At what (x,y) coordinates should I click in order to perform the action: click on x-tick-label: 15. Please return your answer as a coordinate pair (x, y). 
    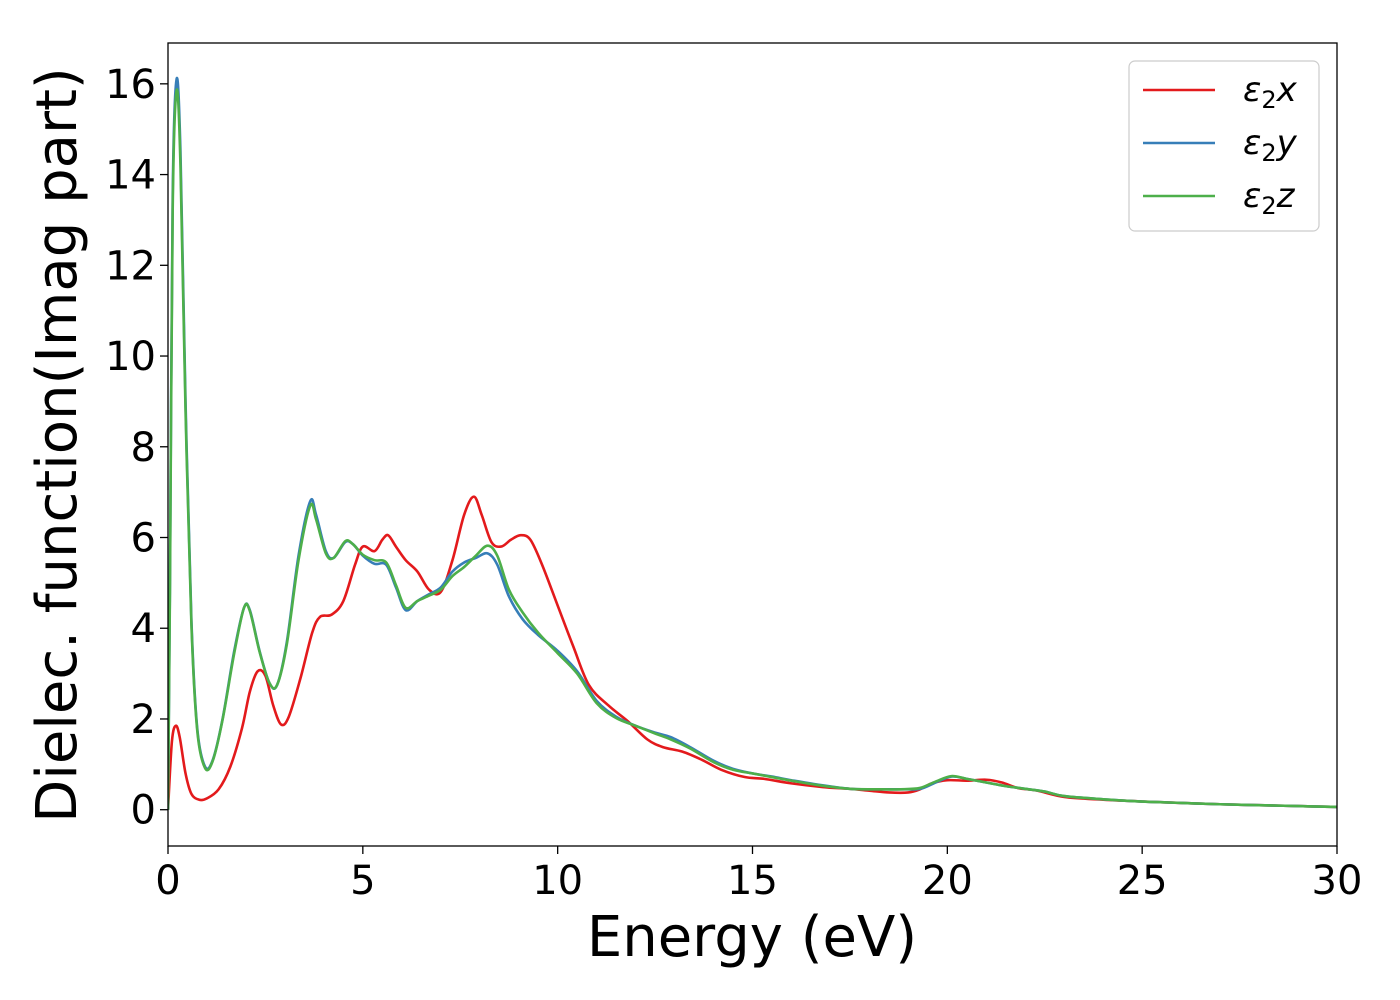
    Looking at the image, I should click on (752, 881).